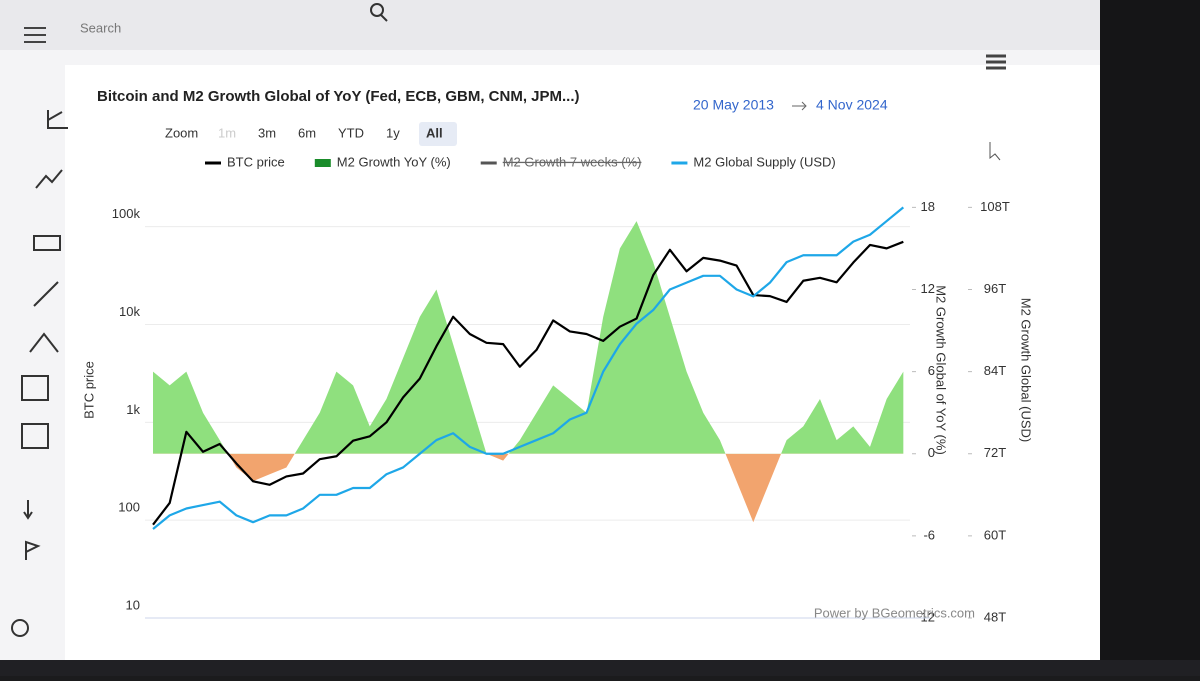  What do you see at coordinates (1026, 370) in the screenshot?
I see `y3-axis-title: M2 Growth Global (USD)` at bounding box center [1026, 370].